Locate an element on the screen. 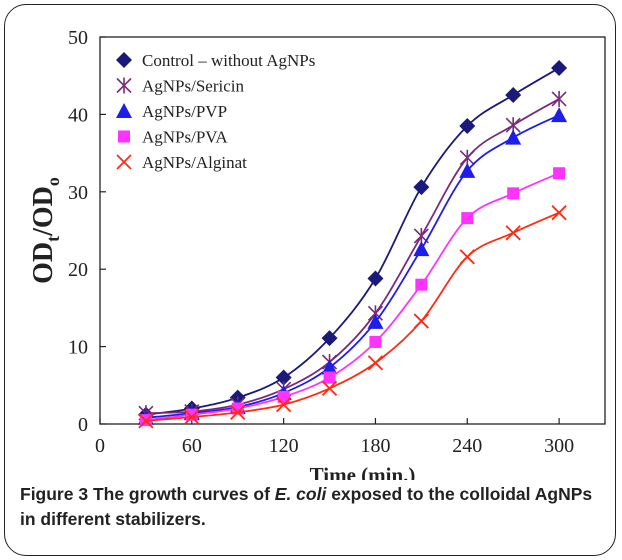  caption-text-before: The growth curves of is located at coordinates (181, 494).